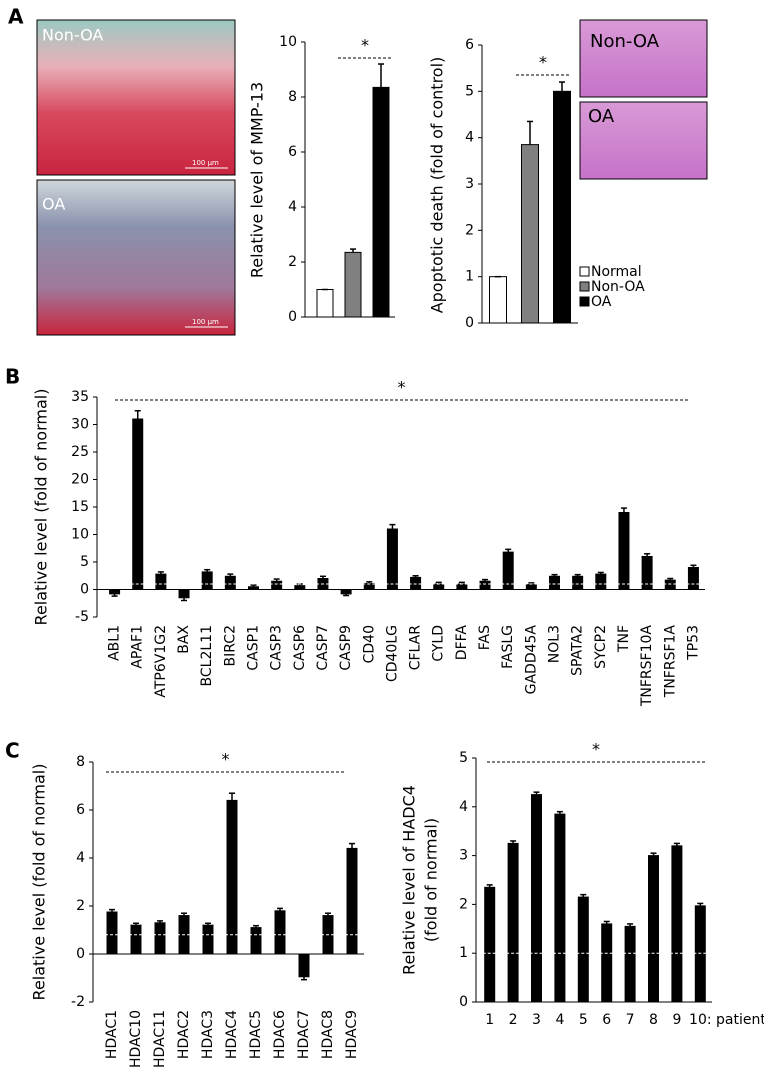 The width and height of the screenshot is (764, 1077). I want to click on x-tick-label: 3, so click(536, 1020).